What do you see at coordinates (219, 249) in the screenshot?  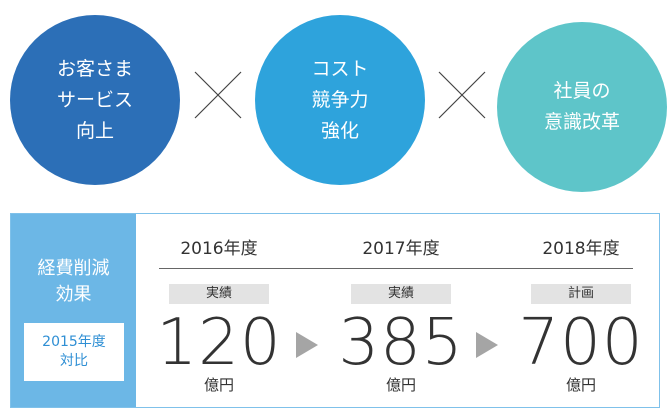 I see `year: 2016年度` at bounding box center [219, 249].